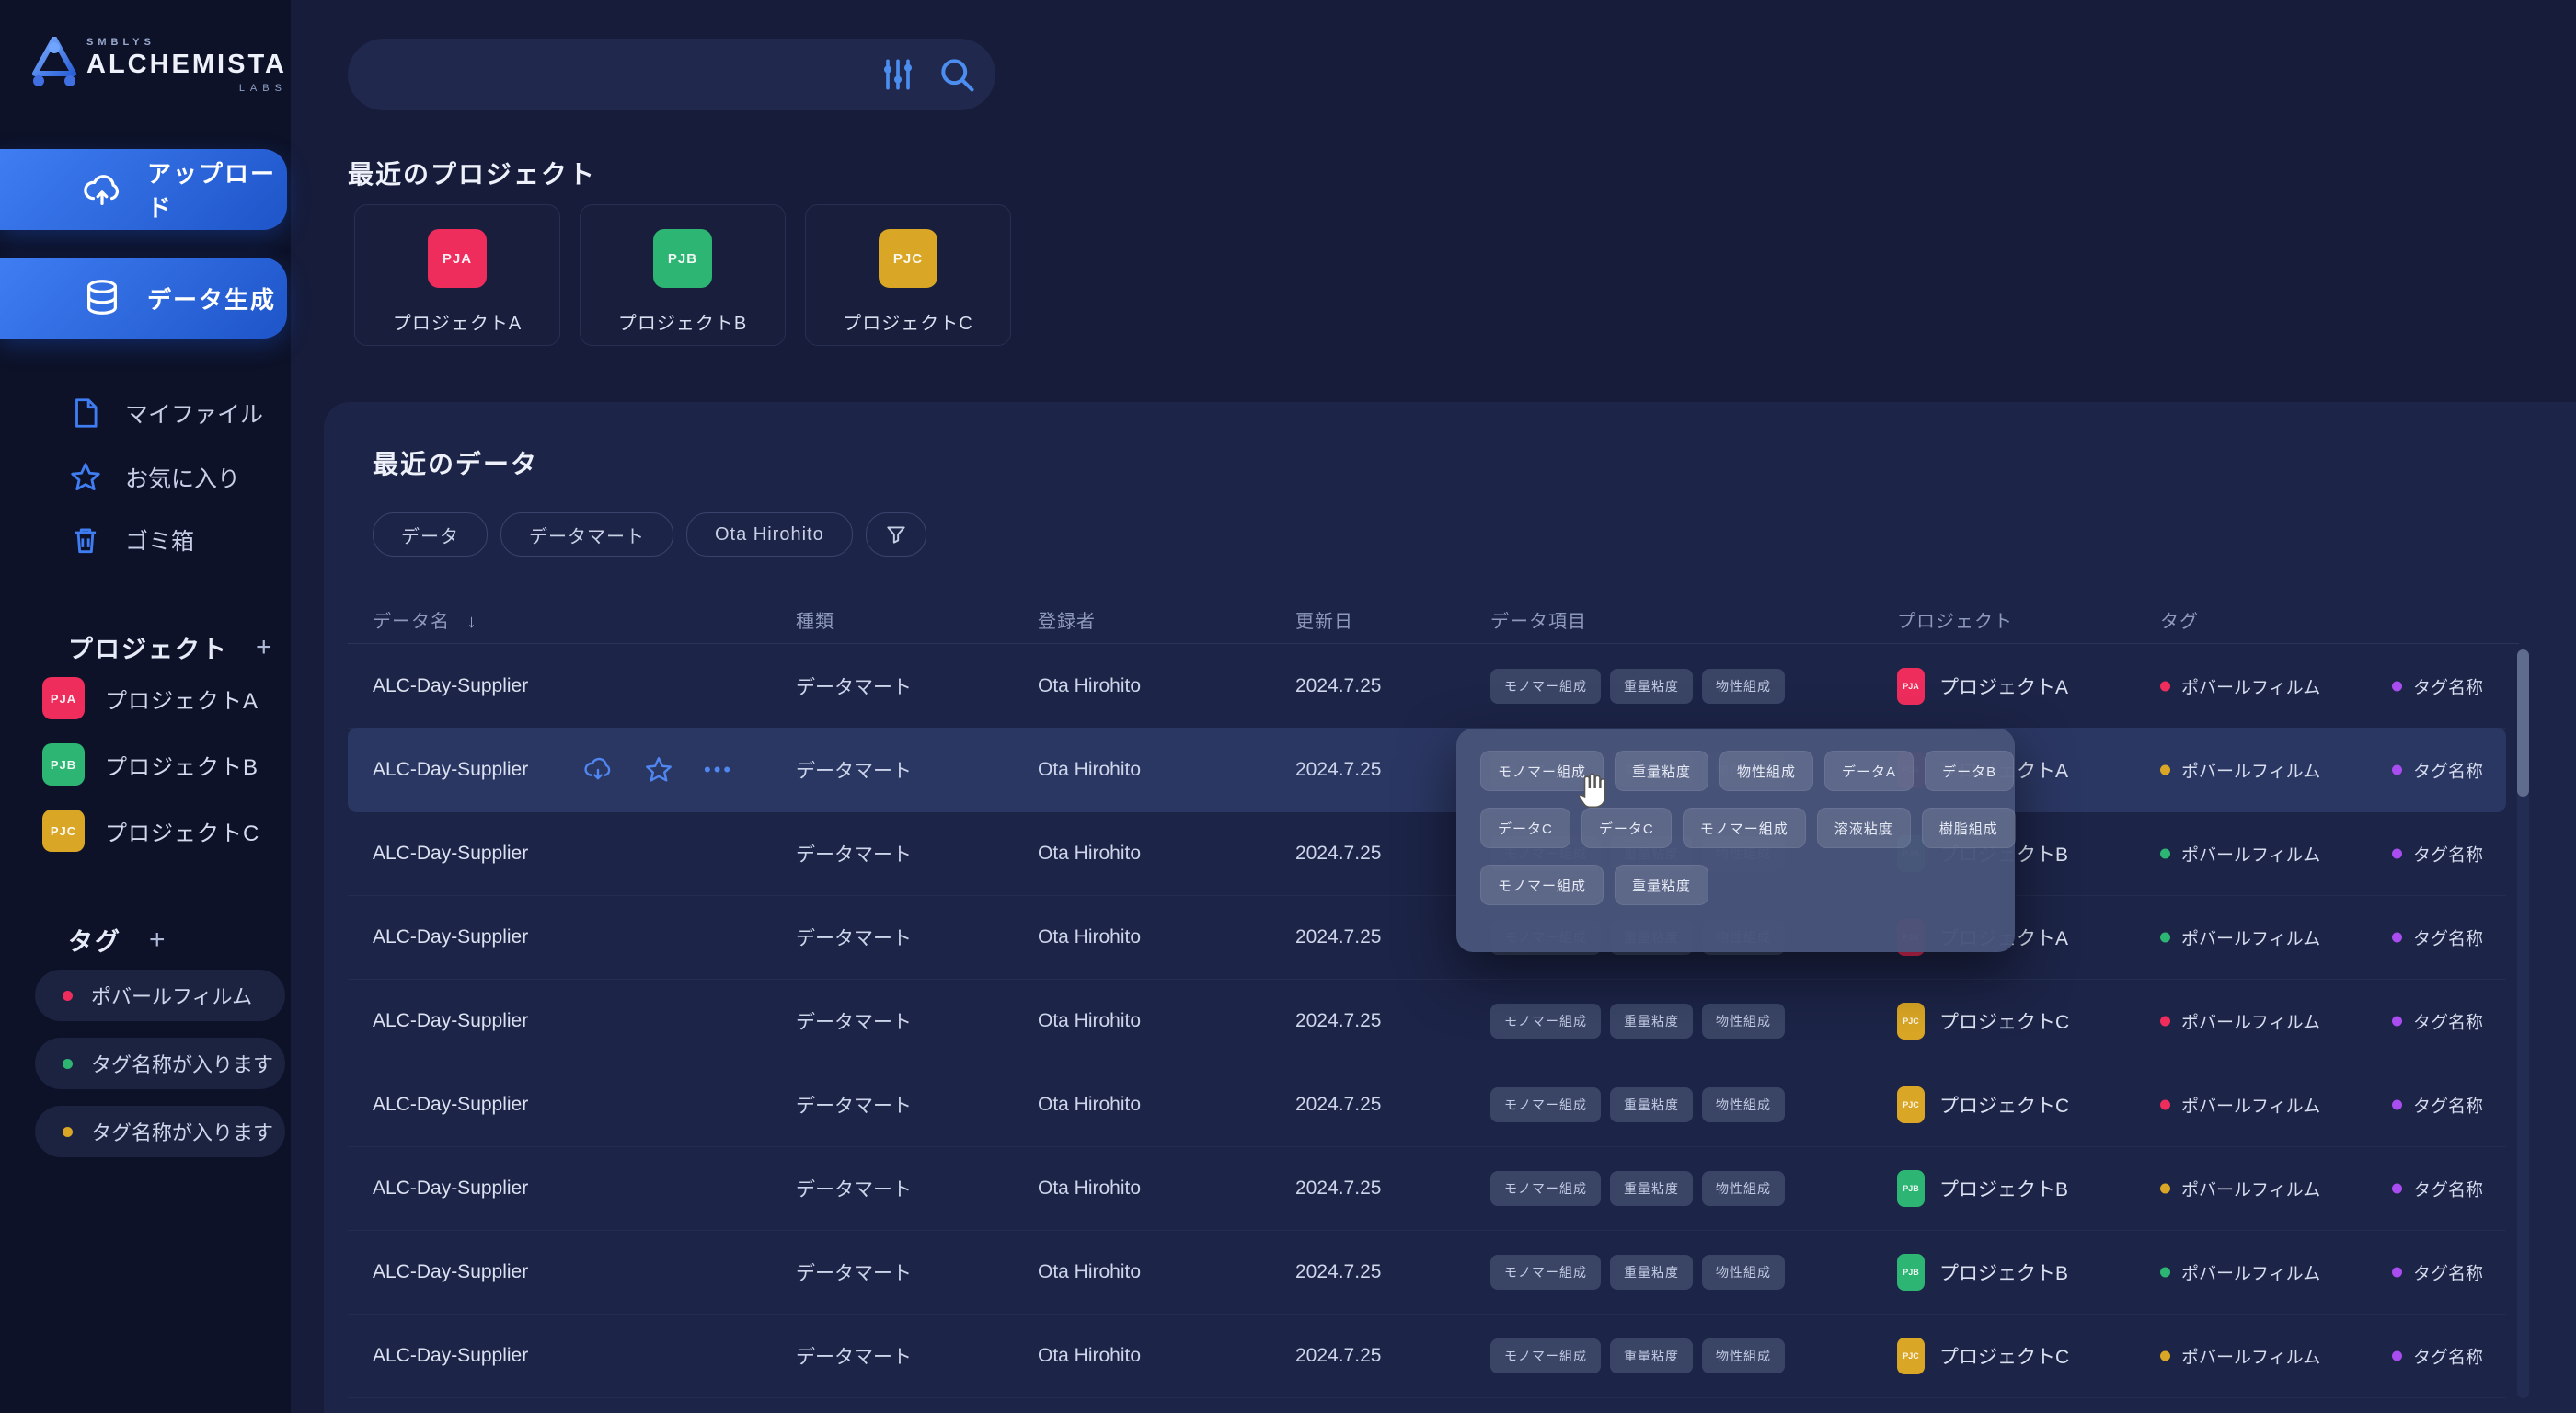 This screenshot has height=1413, width=2576. What do you see at coordinates (102, 297) in the screenshot?
I see `database-icon` at bounding box center [102, 297].